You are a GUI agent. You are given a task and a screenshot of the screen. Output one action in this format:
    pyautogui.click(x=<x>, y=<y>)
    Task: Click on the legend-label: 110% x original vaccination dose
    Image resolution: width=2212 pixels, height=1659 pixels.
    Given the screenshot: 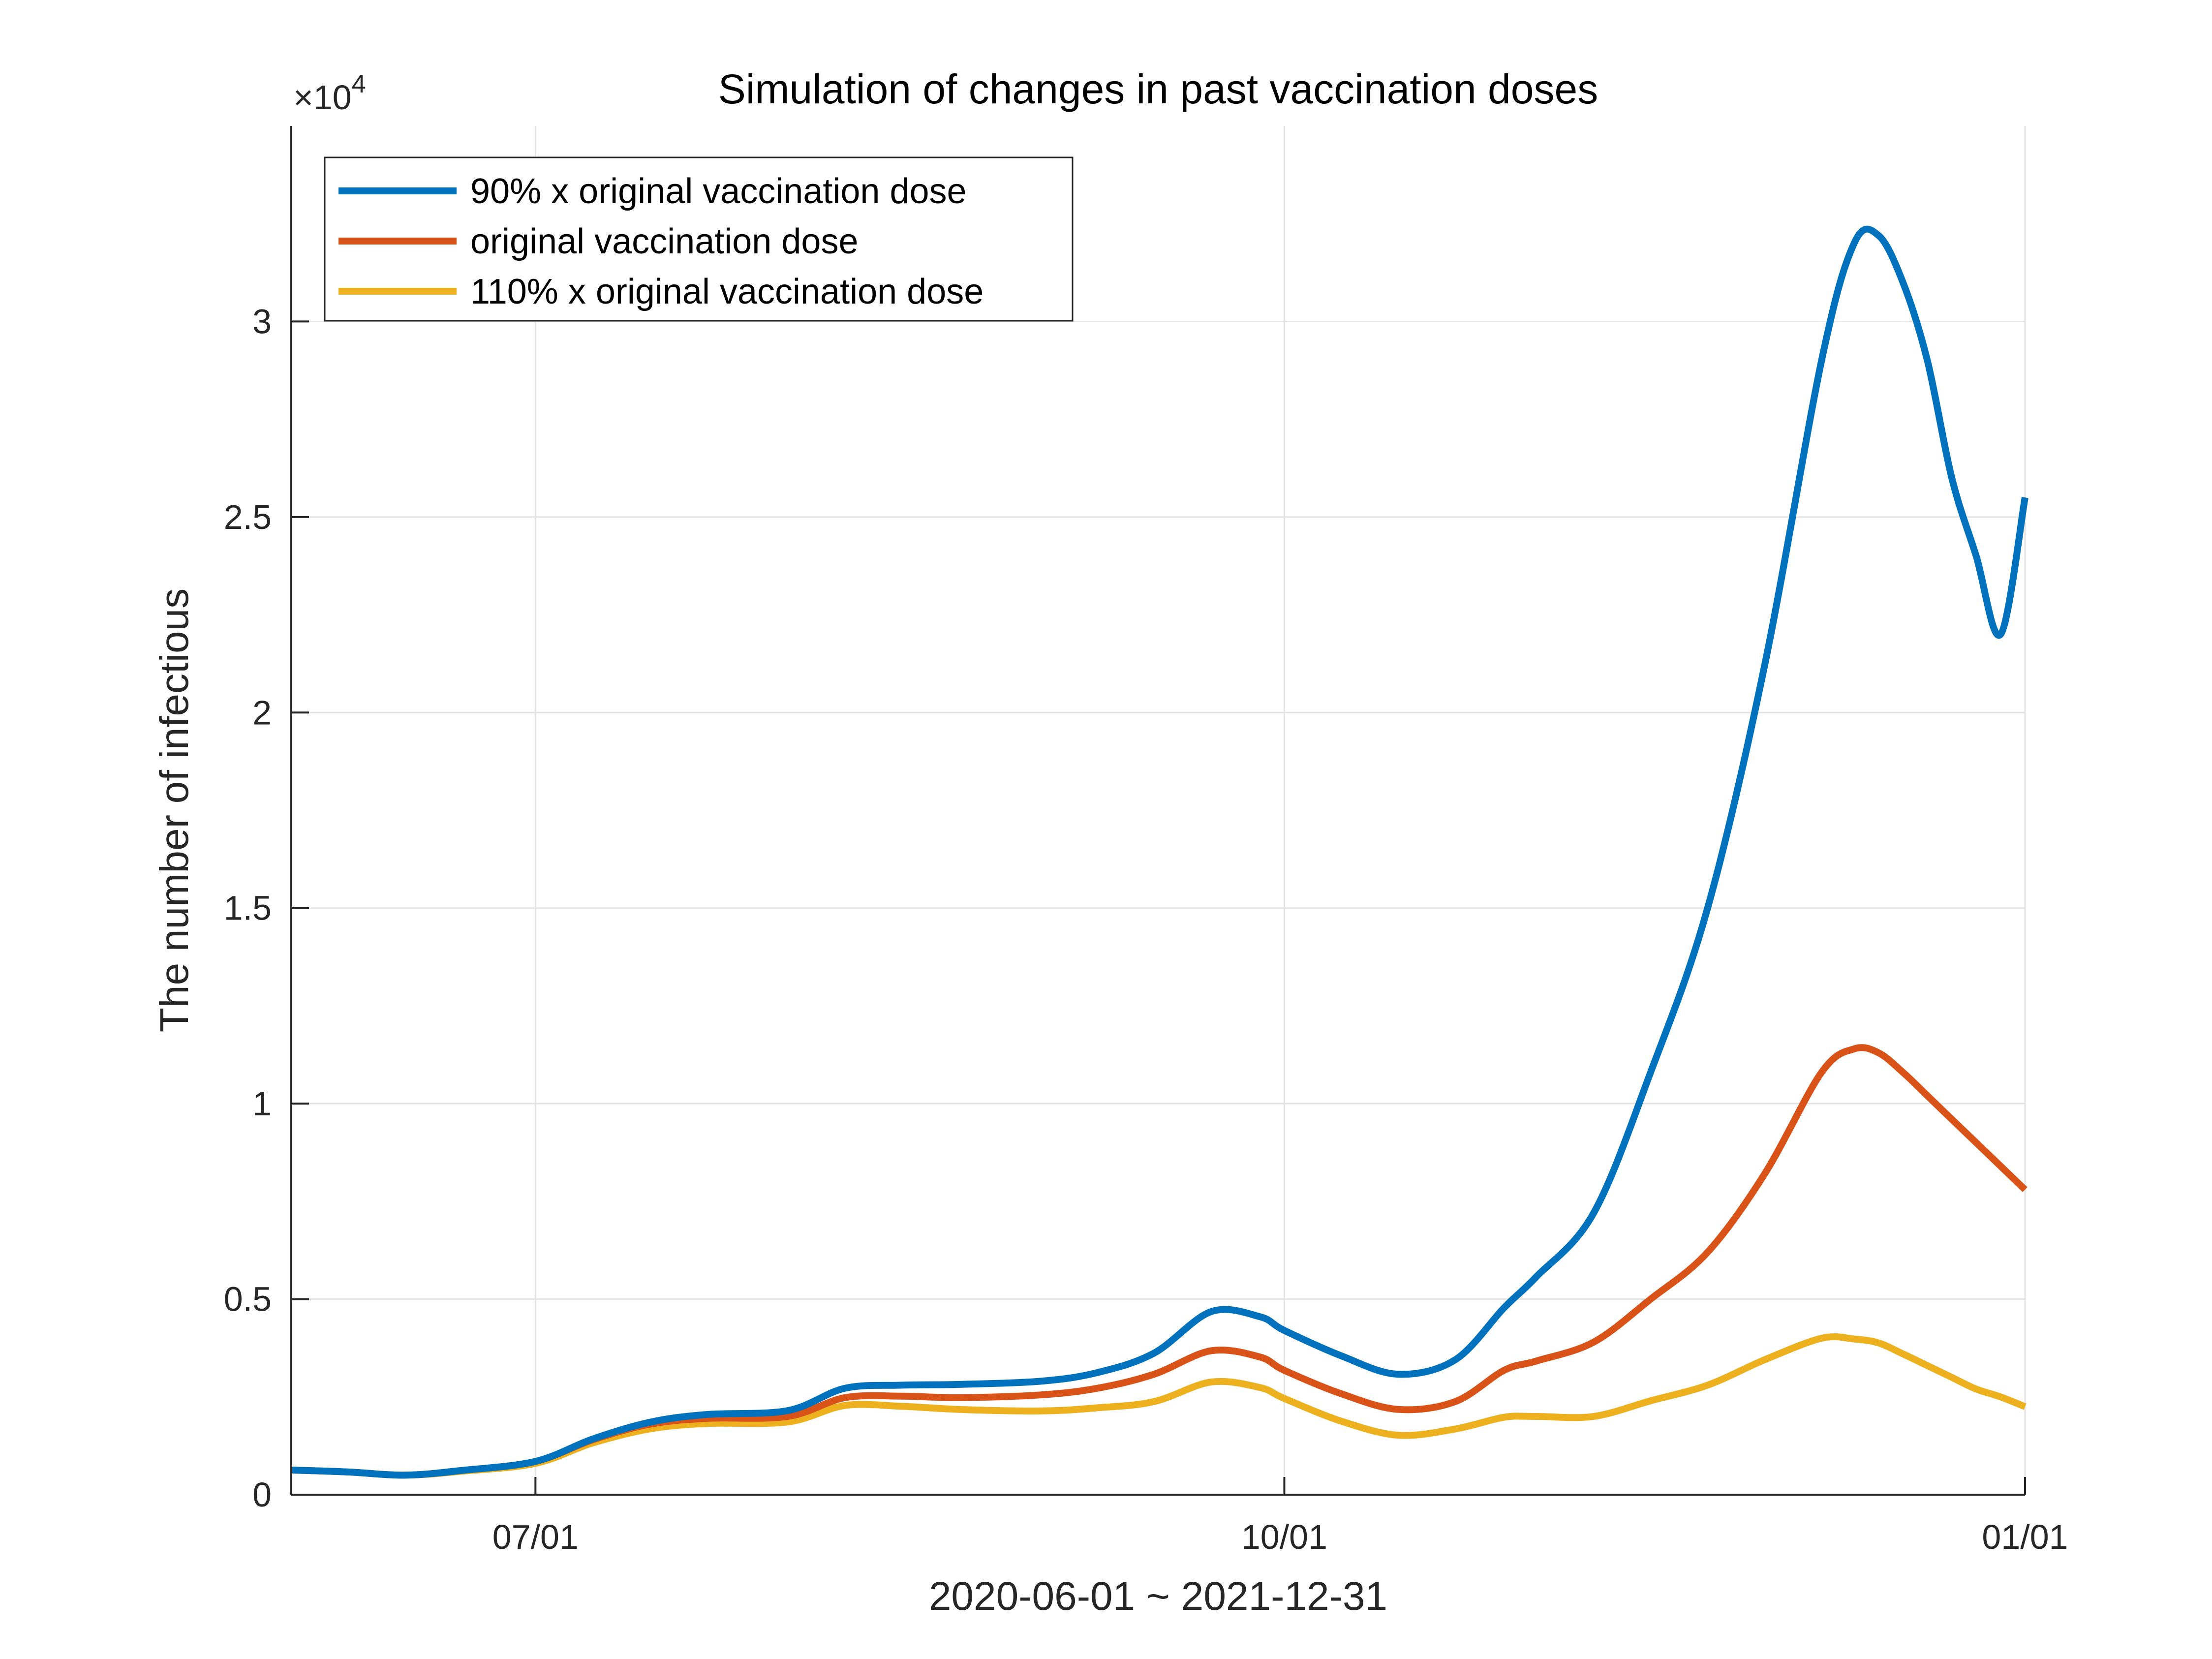 What is the action you would take?
    pyautogui.click(x=726, y=291)
    